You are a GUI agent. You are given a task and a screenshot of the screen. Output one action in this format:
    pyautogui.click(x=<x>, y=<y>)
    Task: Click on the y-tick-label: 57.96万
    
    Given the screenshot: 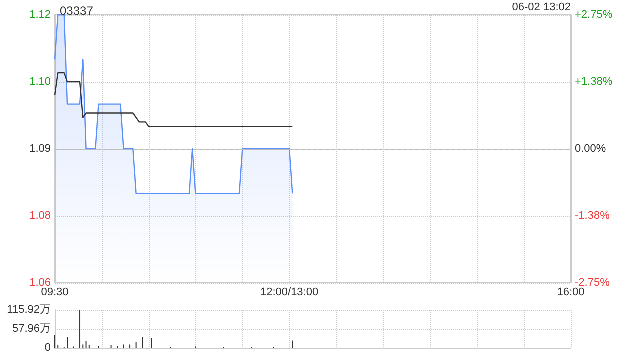 What is the action you would take?
    pyautogui.click(x=31, y=329)
    